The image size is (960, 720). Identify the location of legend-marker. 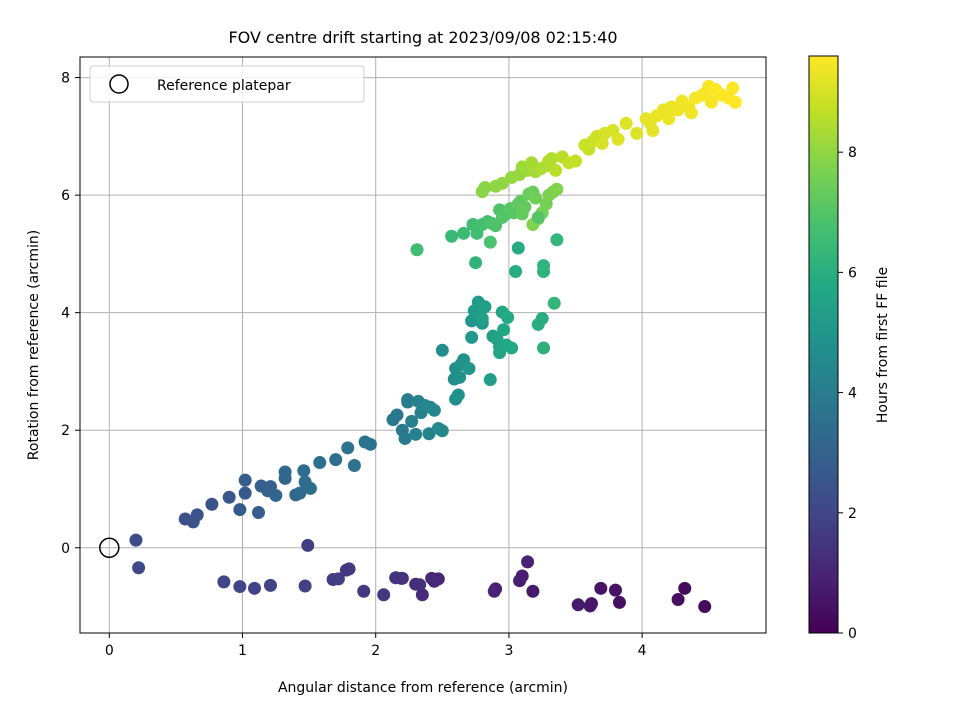
(119, 84).